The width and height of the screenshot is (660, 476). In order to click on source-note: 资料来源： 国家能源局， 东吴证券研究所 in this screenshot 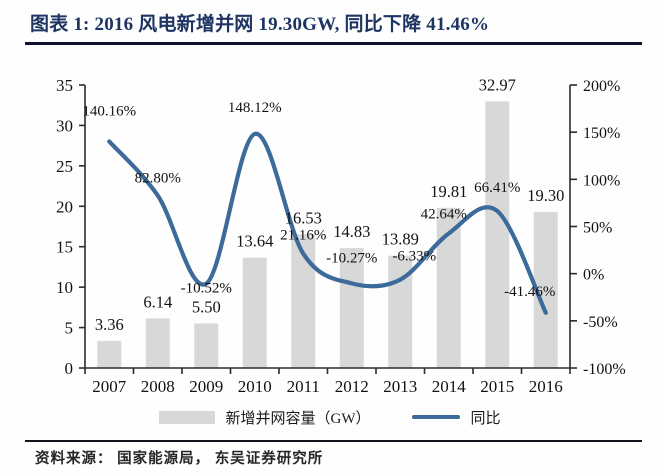, I will do `click(179, 459)`.